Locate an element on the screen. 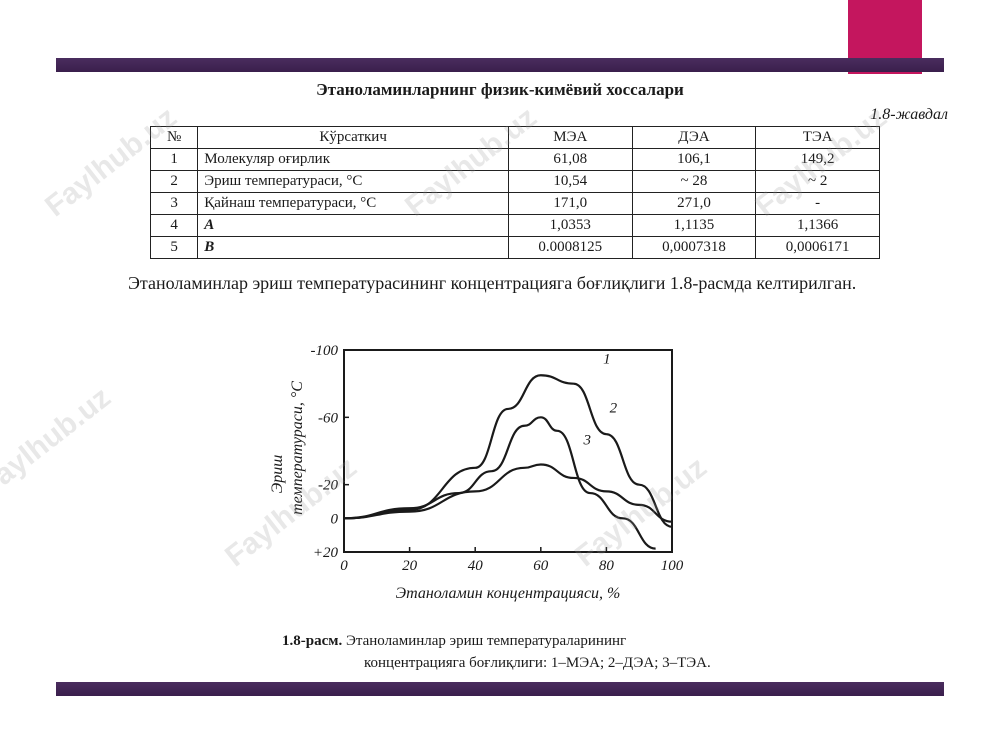 This screenshot has width=1000, height=750. y-tick-label: -100 is located at coordinates (325, 351).